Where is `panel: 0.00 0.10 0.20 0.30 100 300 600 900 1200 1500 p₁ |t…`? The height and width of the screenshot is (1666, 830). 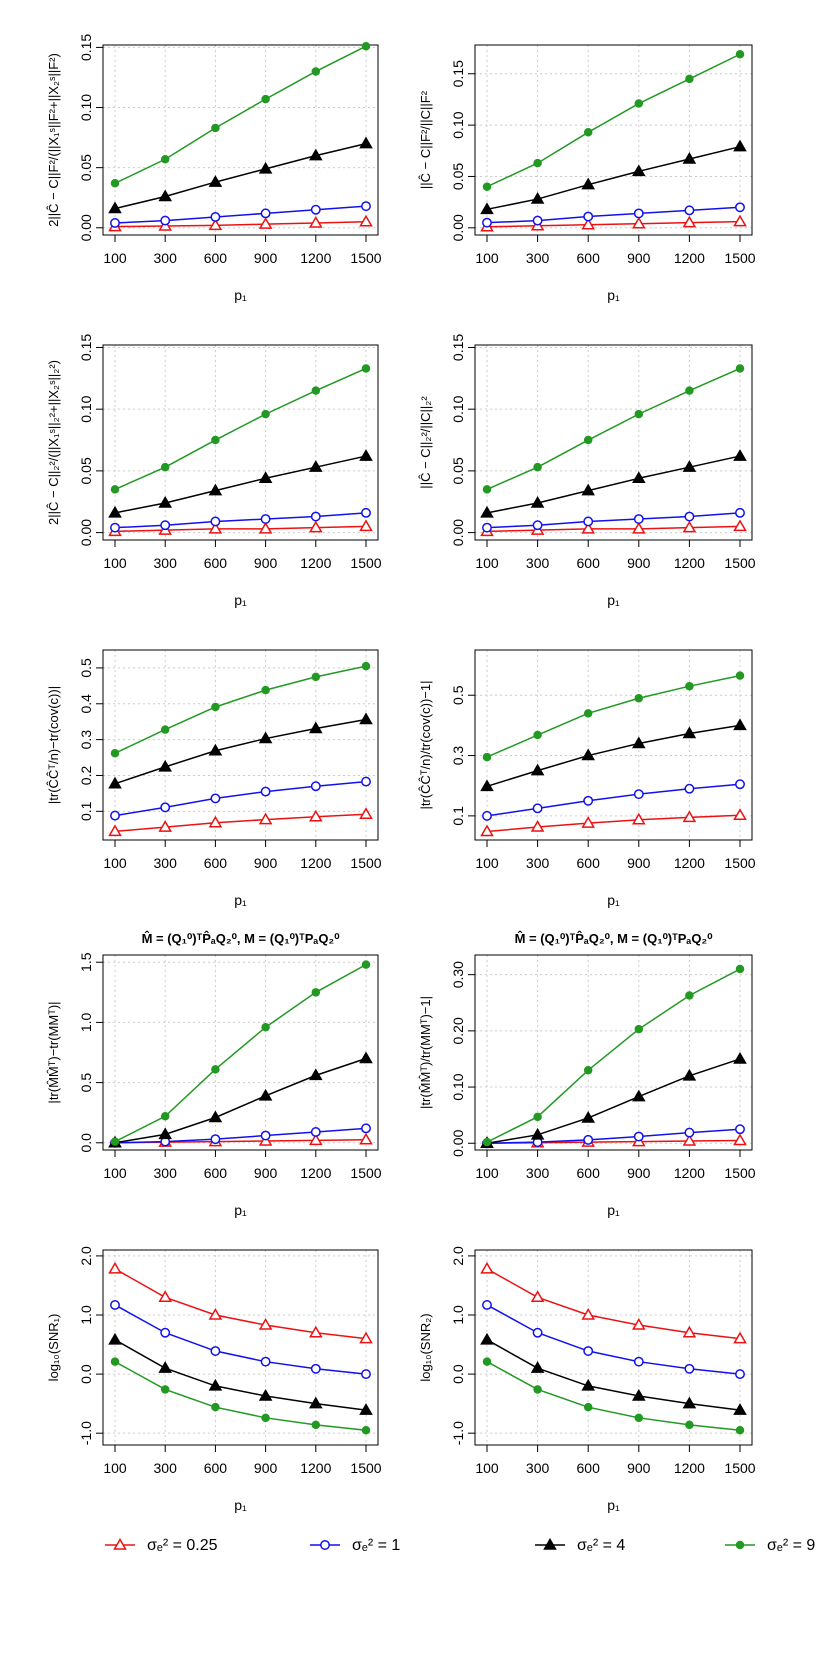
panel: 0.00 0.10 0.20 0.30 100 300 600 900 1200 1500 p₁ |t… is located at coordinates (587, 1074).